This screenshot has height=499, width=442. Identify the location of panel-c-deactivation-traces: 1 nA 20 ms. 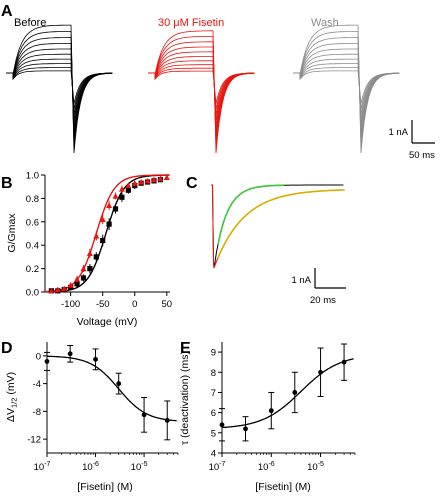
(278, 245).